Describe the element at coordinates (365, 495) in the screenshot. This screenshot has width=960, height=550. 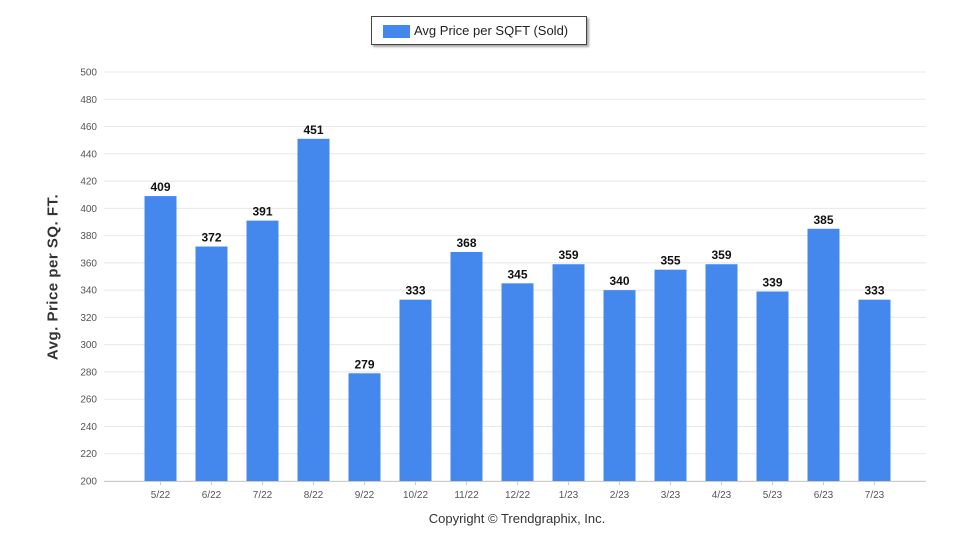
I see `x-tick-label: 9/22` at that location.